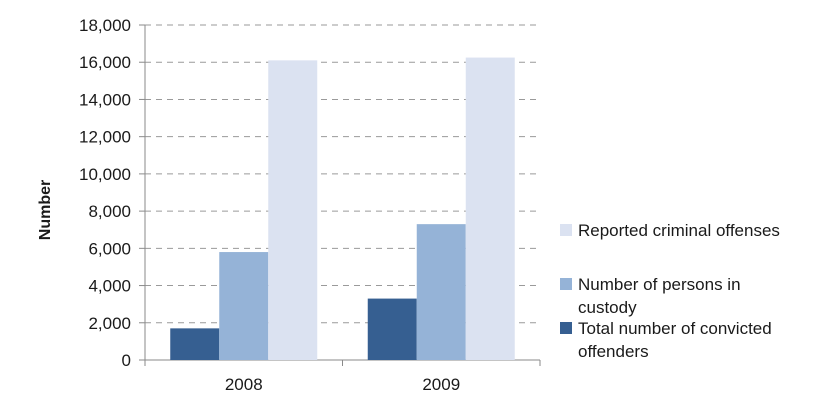 The width and height of the screenshot is (839, 399). Describe the element at coordinates (105, 62) in the screenshot. I see `y-tick-label: 16,000` at that location.